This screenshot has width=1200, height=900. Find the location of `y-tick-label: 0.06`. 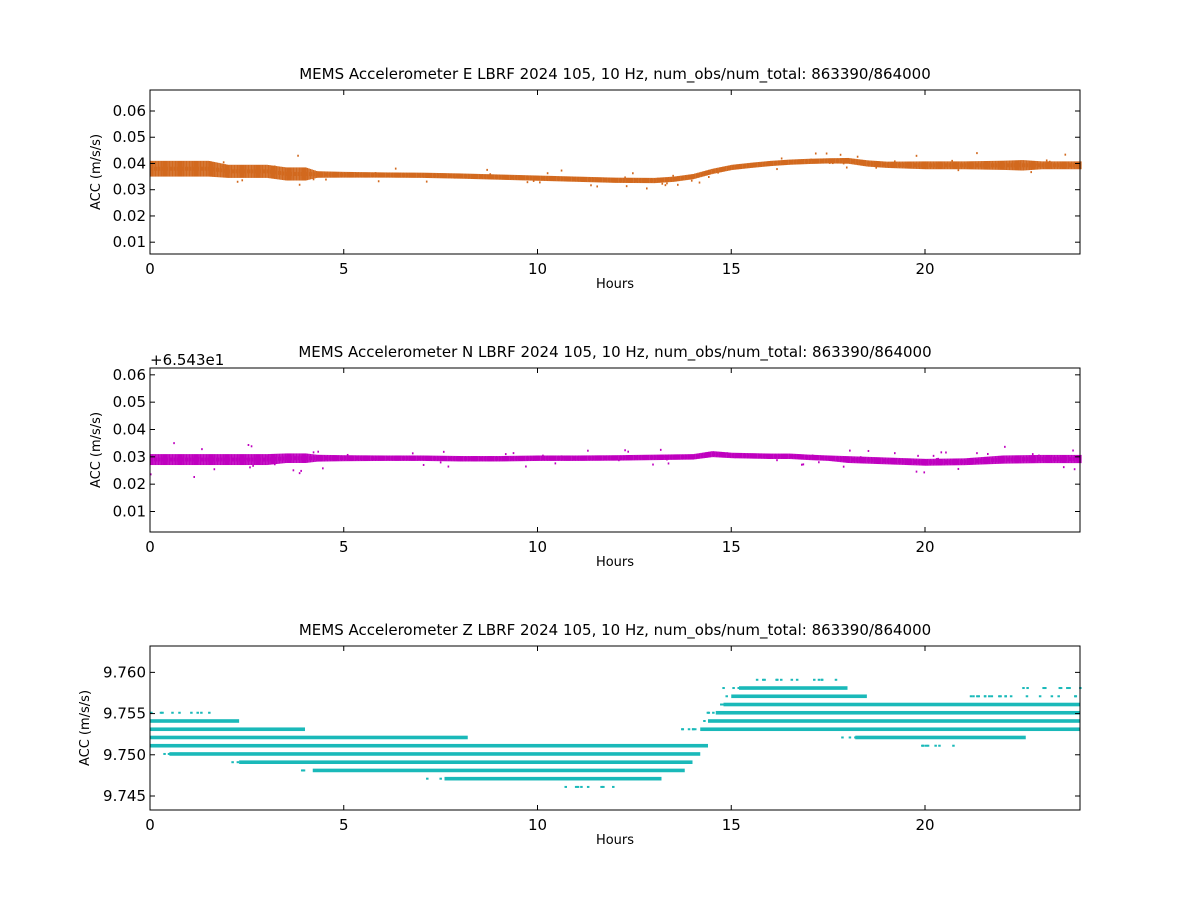

y-tick-label: 0.06 is located at coordinates (129, 111).